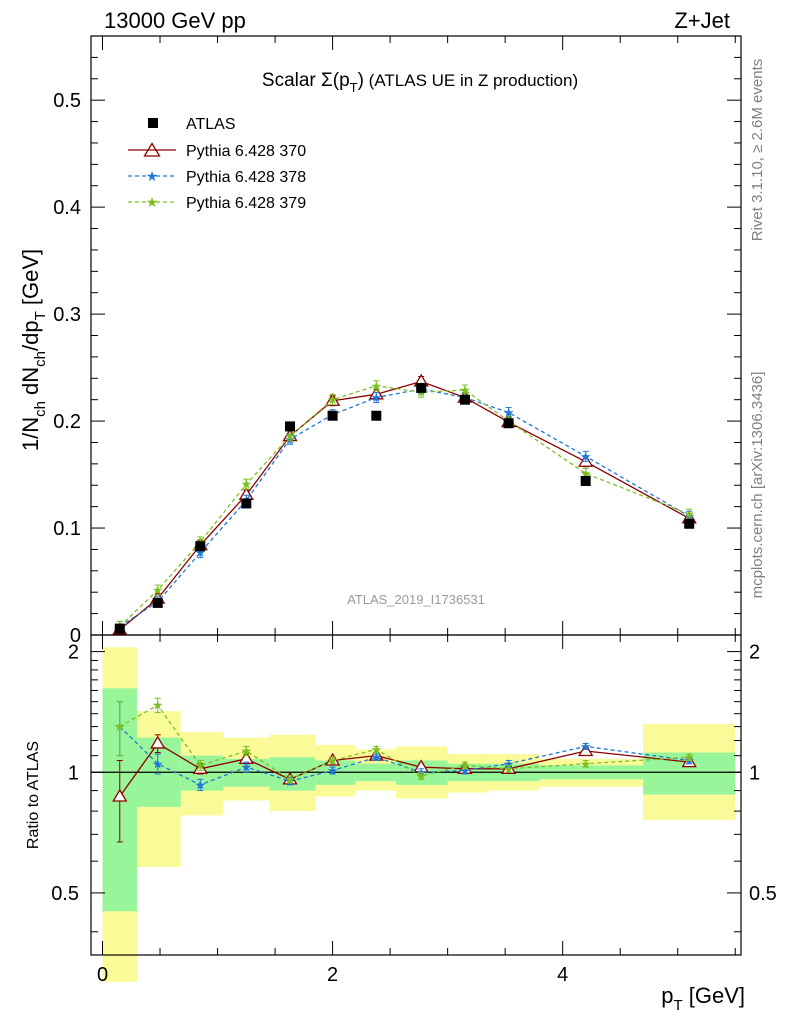 The height and width of the screenshot is (1024, 786). What do you see at coordinates (757, 150) in the screenshot?
I see `rivet-label: Rivet 3.1.10, ≥ 2.6M events` at bounding box center [757, 150].